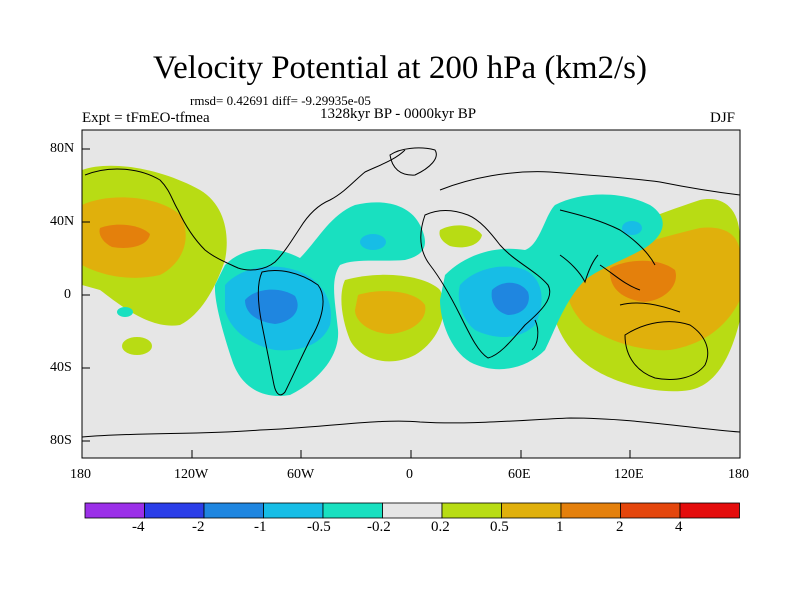 This screenshot has width=800, height=600. What do you see at coordinates (629, 474) in the screenshot?
I see `lon-label-120e: 120E` at bounding box center [629, 474].